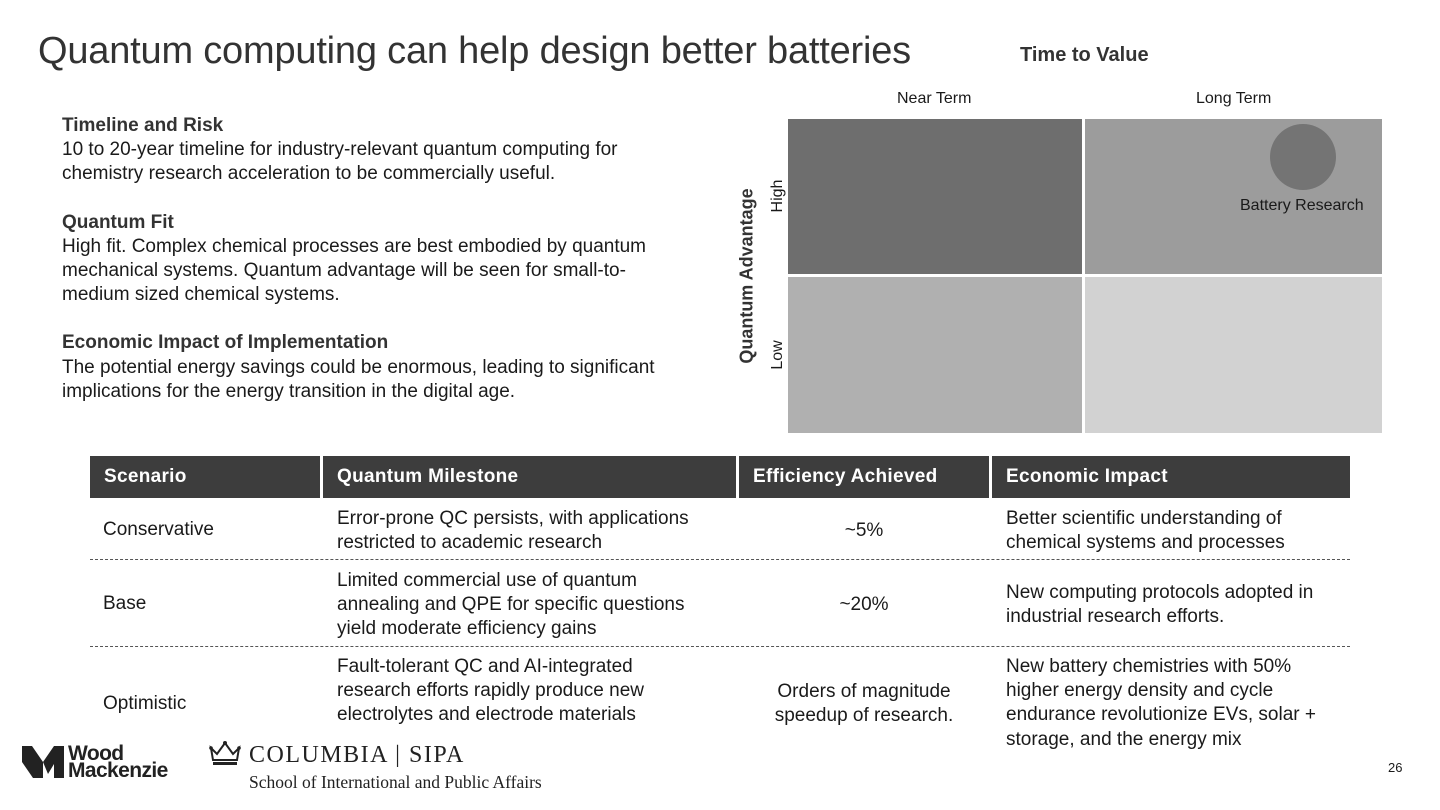  Describe the element at coordinates (1161, 715) in the screenshot. I see `text-line: endurance revolutionize EVs, solar +` at that location.